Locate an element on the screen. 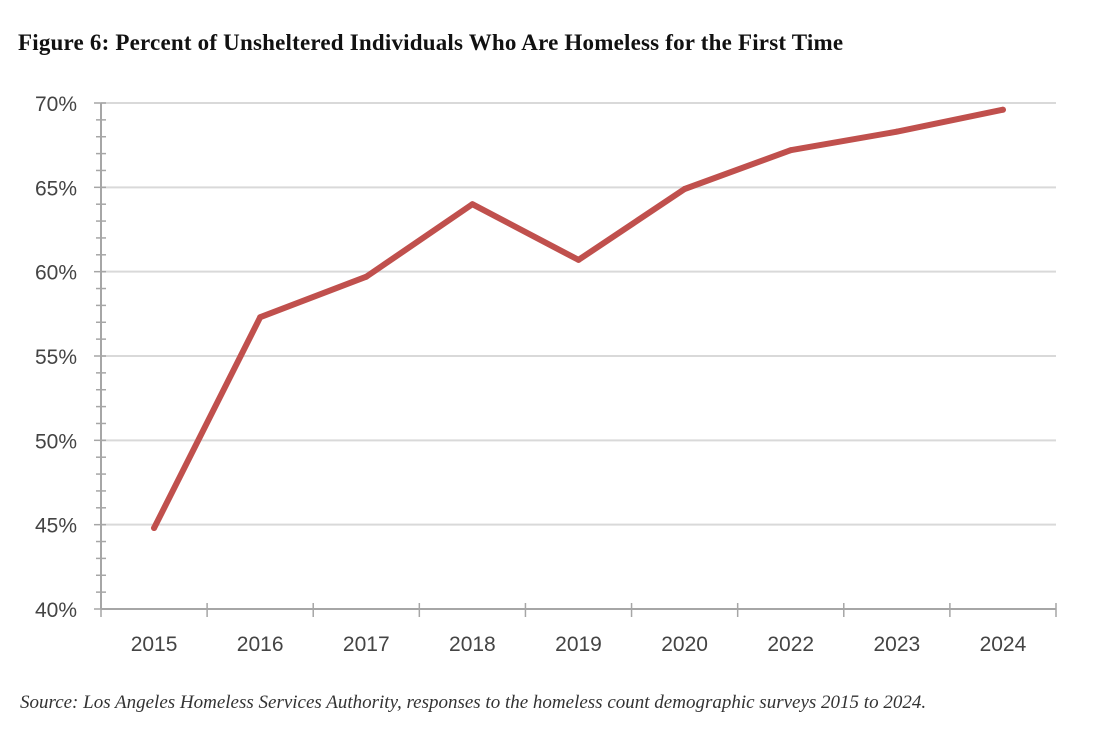  y-tick-label-55%: 55% is located at coordinates (56, 357).